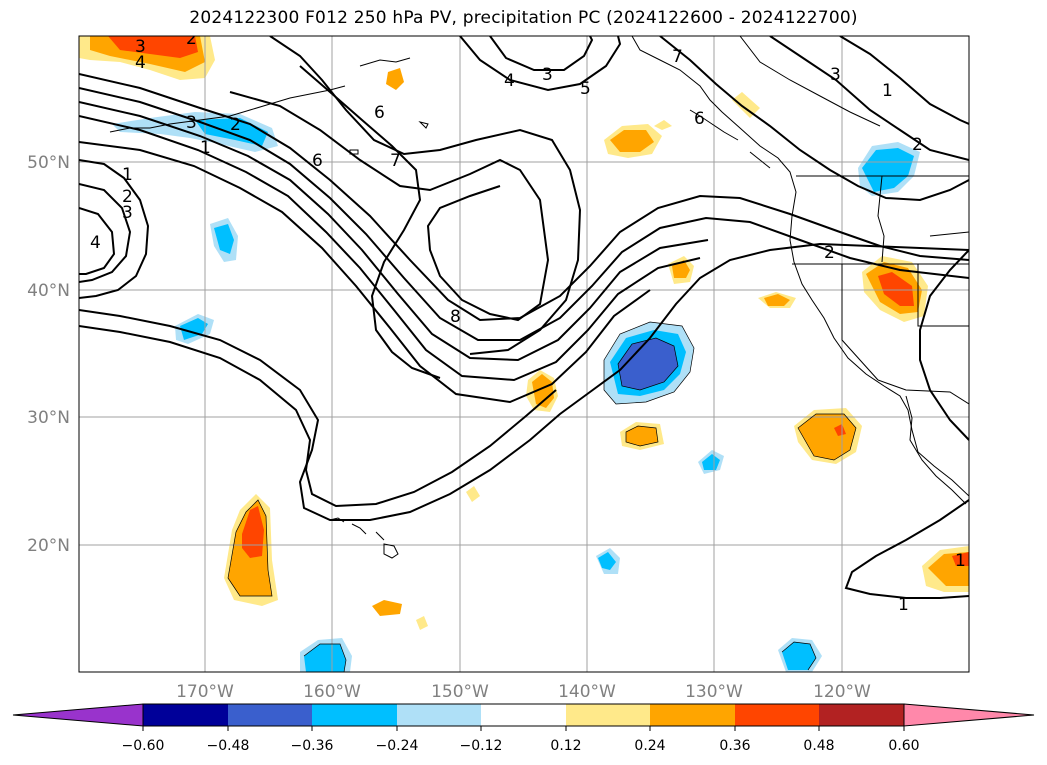  Describe the element at coordinates (818, 746) in the screenshot. I see `colorbar-tick-label: 0.48` at that location.